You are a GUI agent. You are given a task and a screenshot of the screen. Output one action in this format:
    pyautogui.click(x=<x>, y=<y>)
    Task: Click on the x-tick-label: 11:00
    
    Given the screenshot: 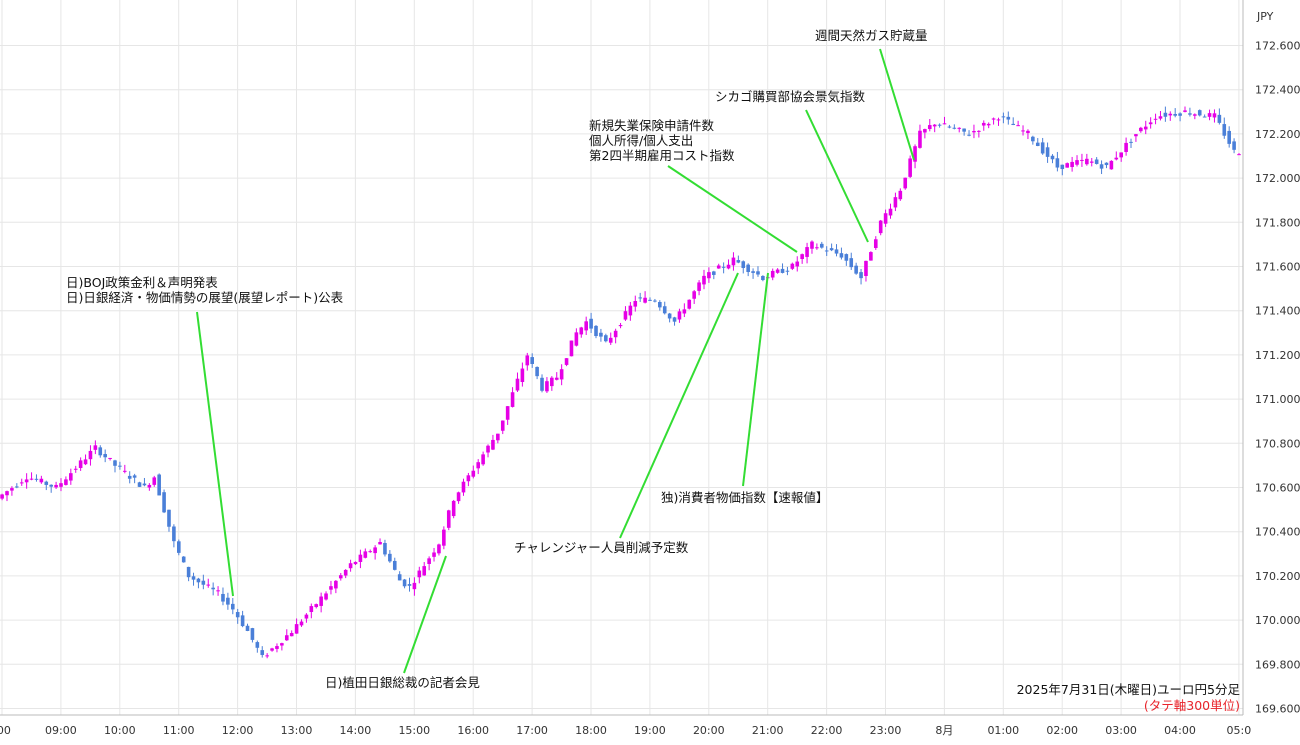 What is the action you would take?
    pyautogui.click(x=179, y=730)
    